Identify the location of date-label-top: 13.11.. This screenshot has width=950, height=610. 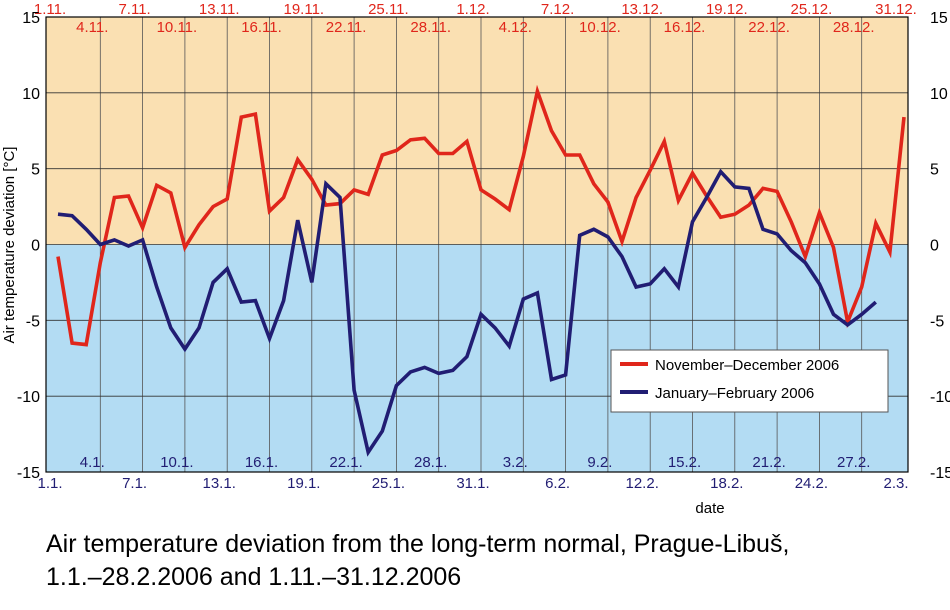
(219, 9).